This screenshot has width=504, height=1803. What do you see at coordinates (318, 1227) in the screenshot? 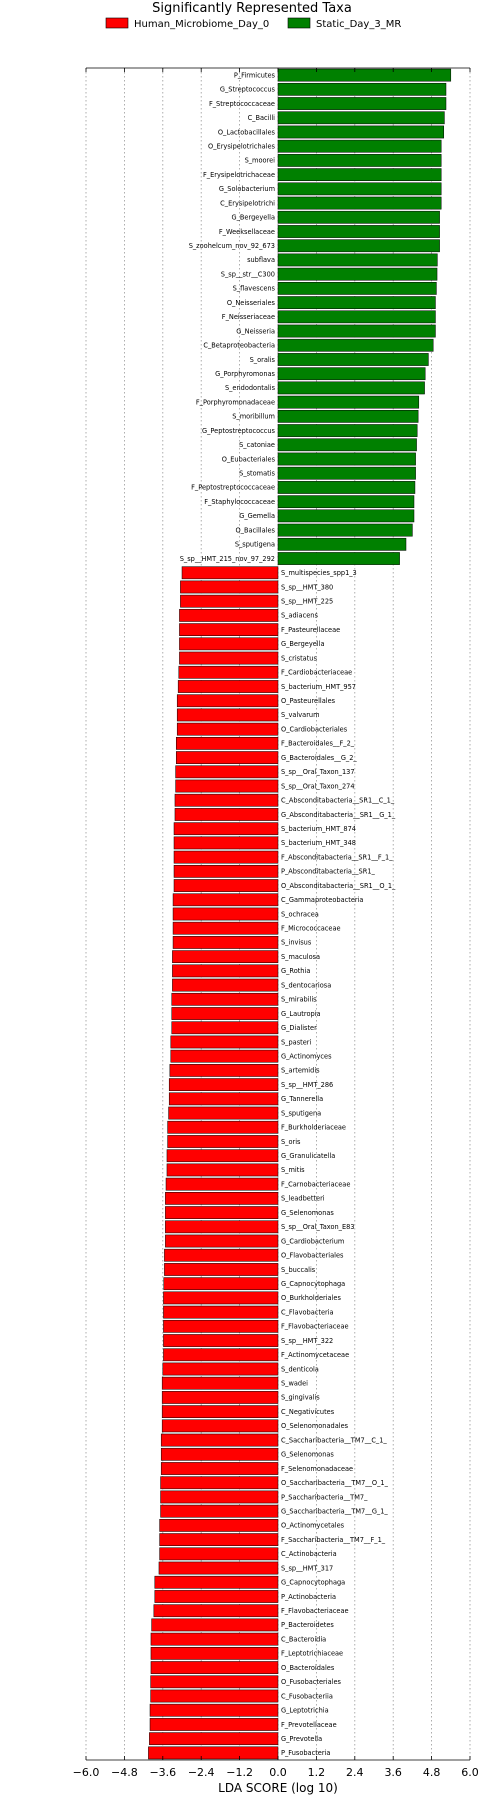
I see `bar-label: S_sp__Oral_Taxon_E83` at bounding box center [318, 1227].